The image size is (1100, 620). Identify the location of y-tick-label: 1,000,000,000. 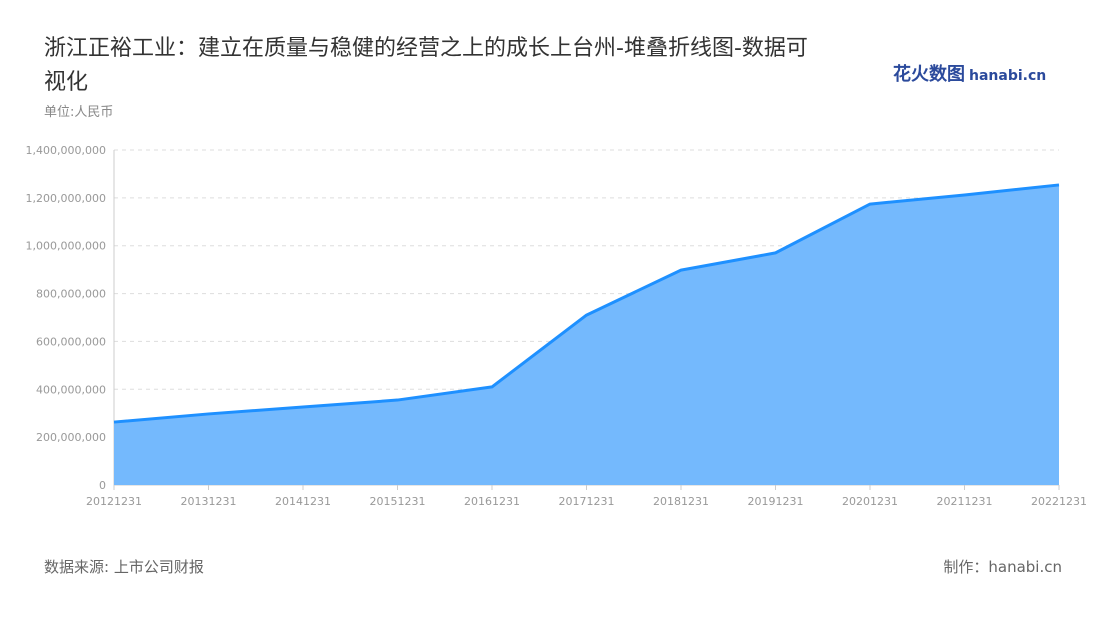
(66, 246).